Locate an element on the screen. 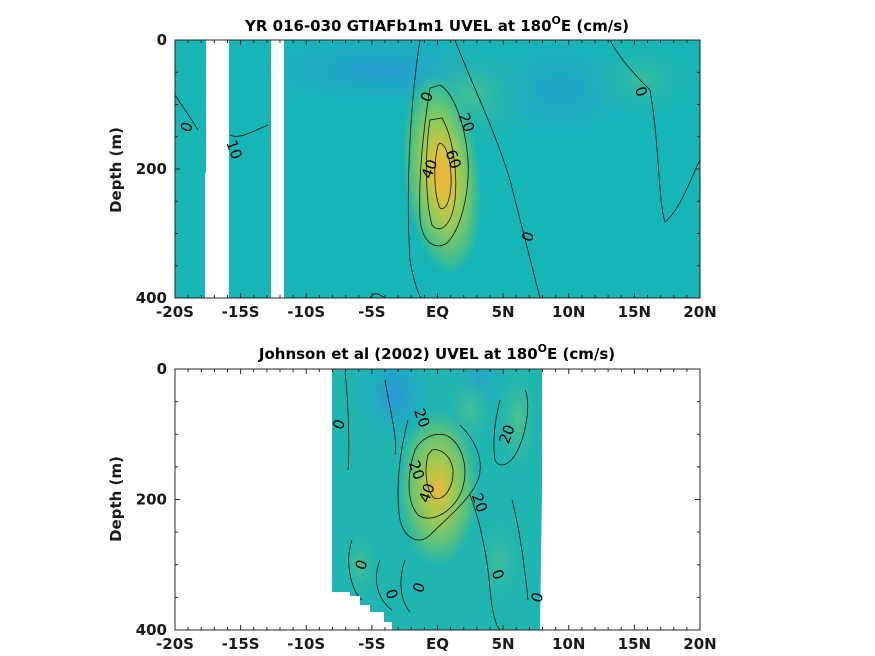 The image size is (875, 656). panel2-title-main: Johnson et al (2002) UVEL at 180 is located at coordinates (398, 354).